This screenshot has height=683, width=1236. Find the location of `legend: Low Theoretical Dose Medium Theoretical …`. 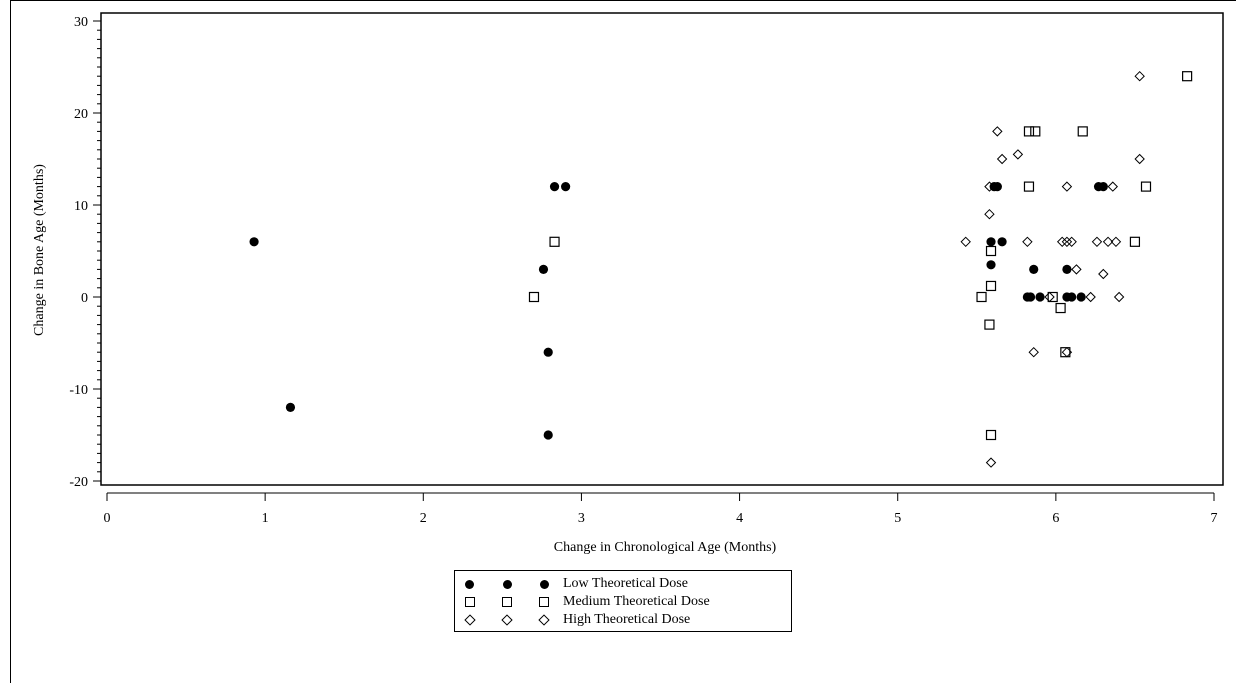

legend: Low Theoretical Dose Medium Theoretical … is located at coordinates (623, 601).